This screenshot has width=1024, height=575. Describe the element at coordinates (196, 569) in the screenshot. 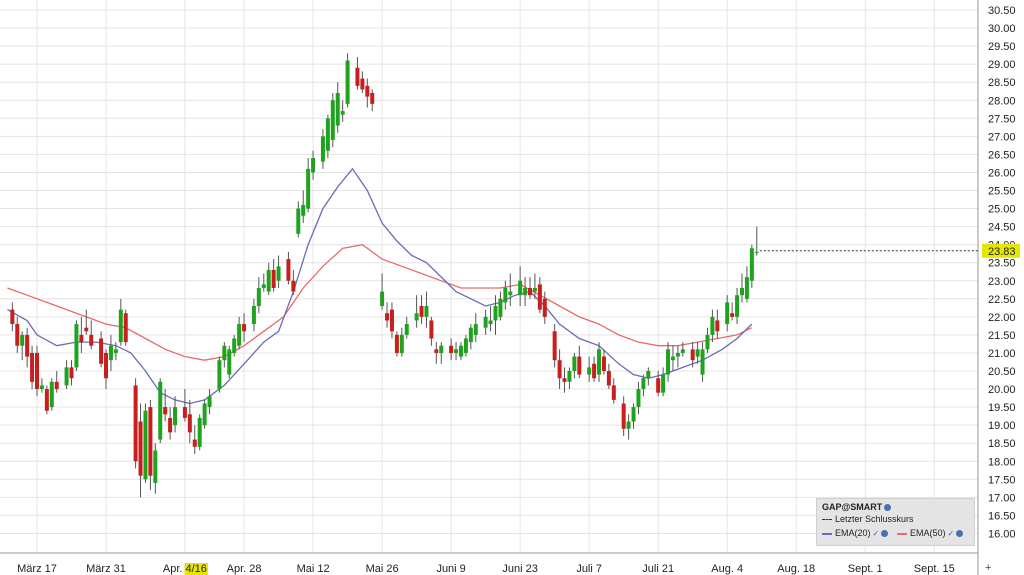

I see `x-tick-highlight-bg` at that location.